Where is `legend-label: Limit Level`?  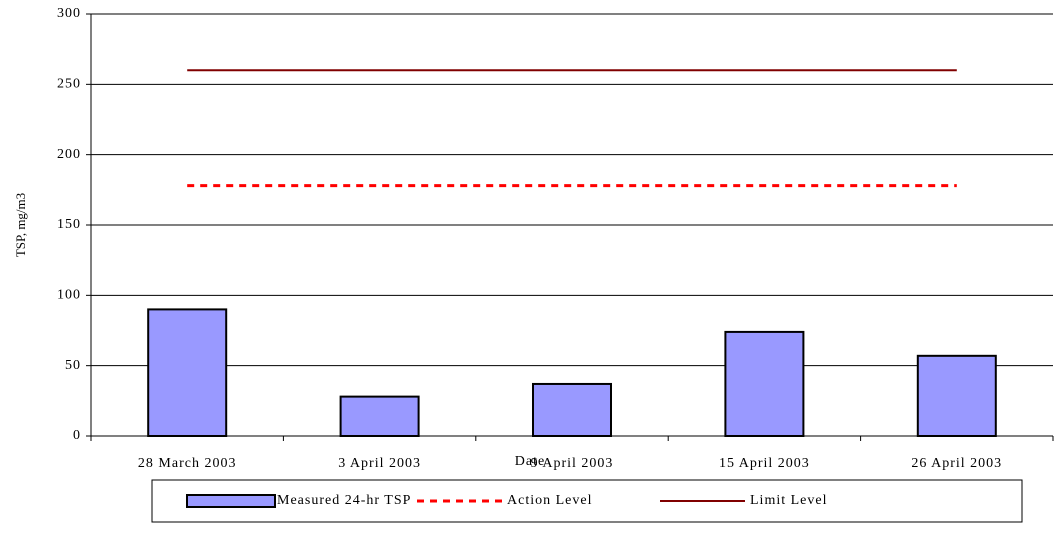 legend-label: Limit Level is located at coordinates (788, 500).